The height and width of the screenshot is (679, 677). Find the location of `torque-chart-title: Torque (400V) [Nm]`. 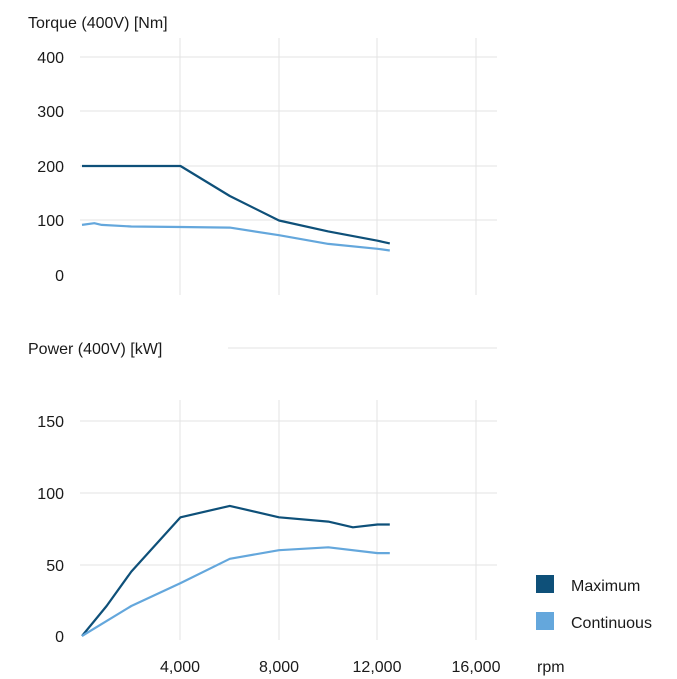

torque-chart-title: Torque (400V) [Nm] is located at coordinates (98, 23).